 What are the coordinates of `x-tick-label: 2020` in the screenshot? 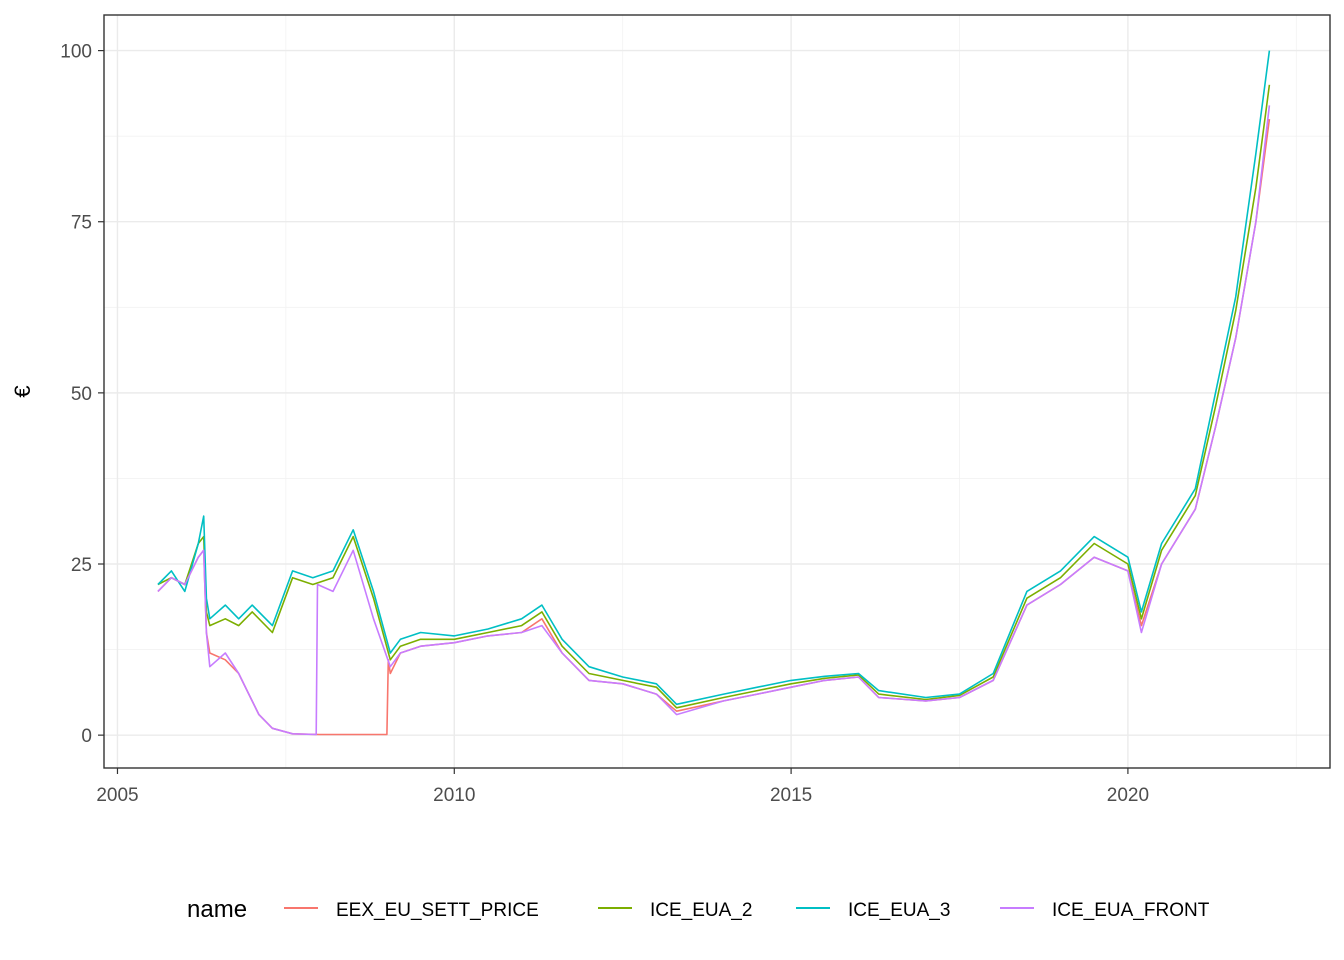 It's located at (1128, 795).